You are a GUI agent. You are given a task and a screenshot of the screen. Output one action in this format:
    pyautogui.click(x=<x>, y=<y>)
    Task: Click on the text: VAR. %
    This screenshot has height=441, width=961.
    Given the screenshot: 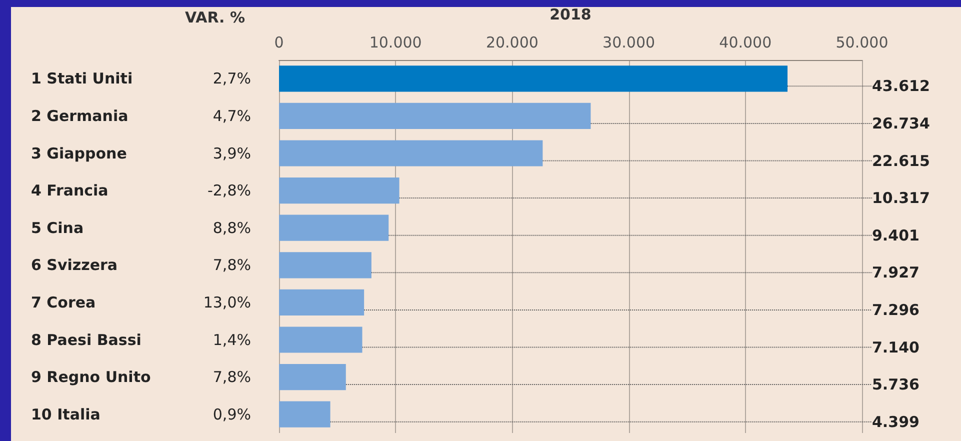 What is the action you would take?
    pyautogui.click(x=215, y=17)
    